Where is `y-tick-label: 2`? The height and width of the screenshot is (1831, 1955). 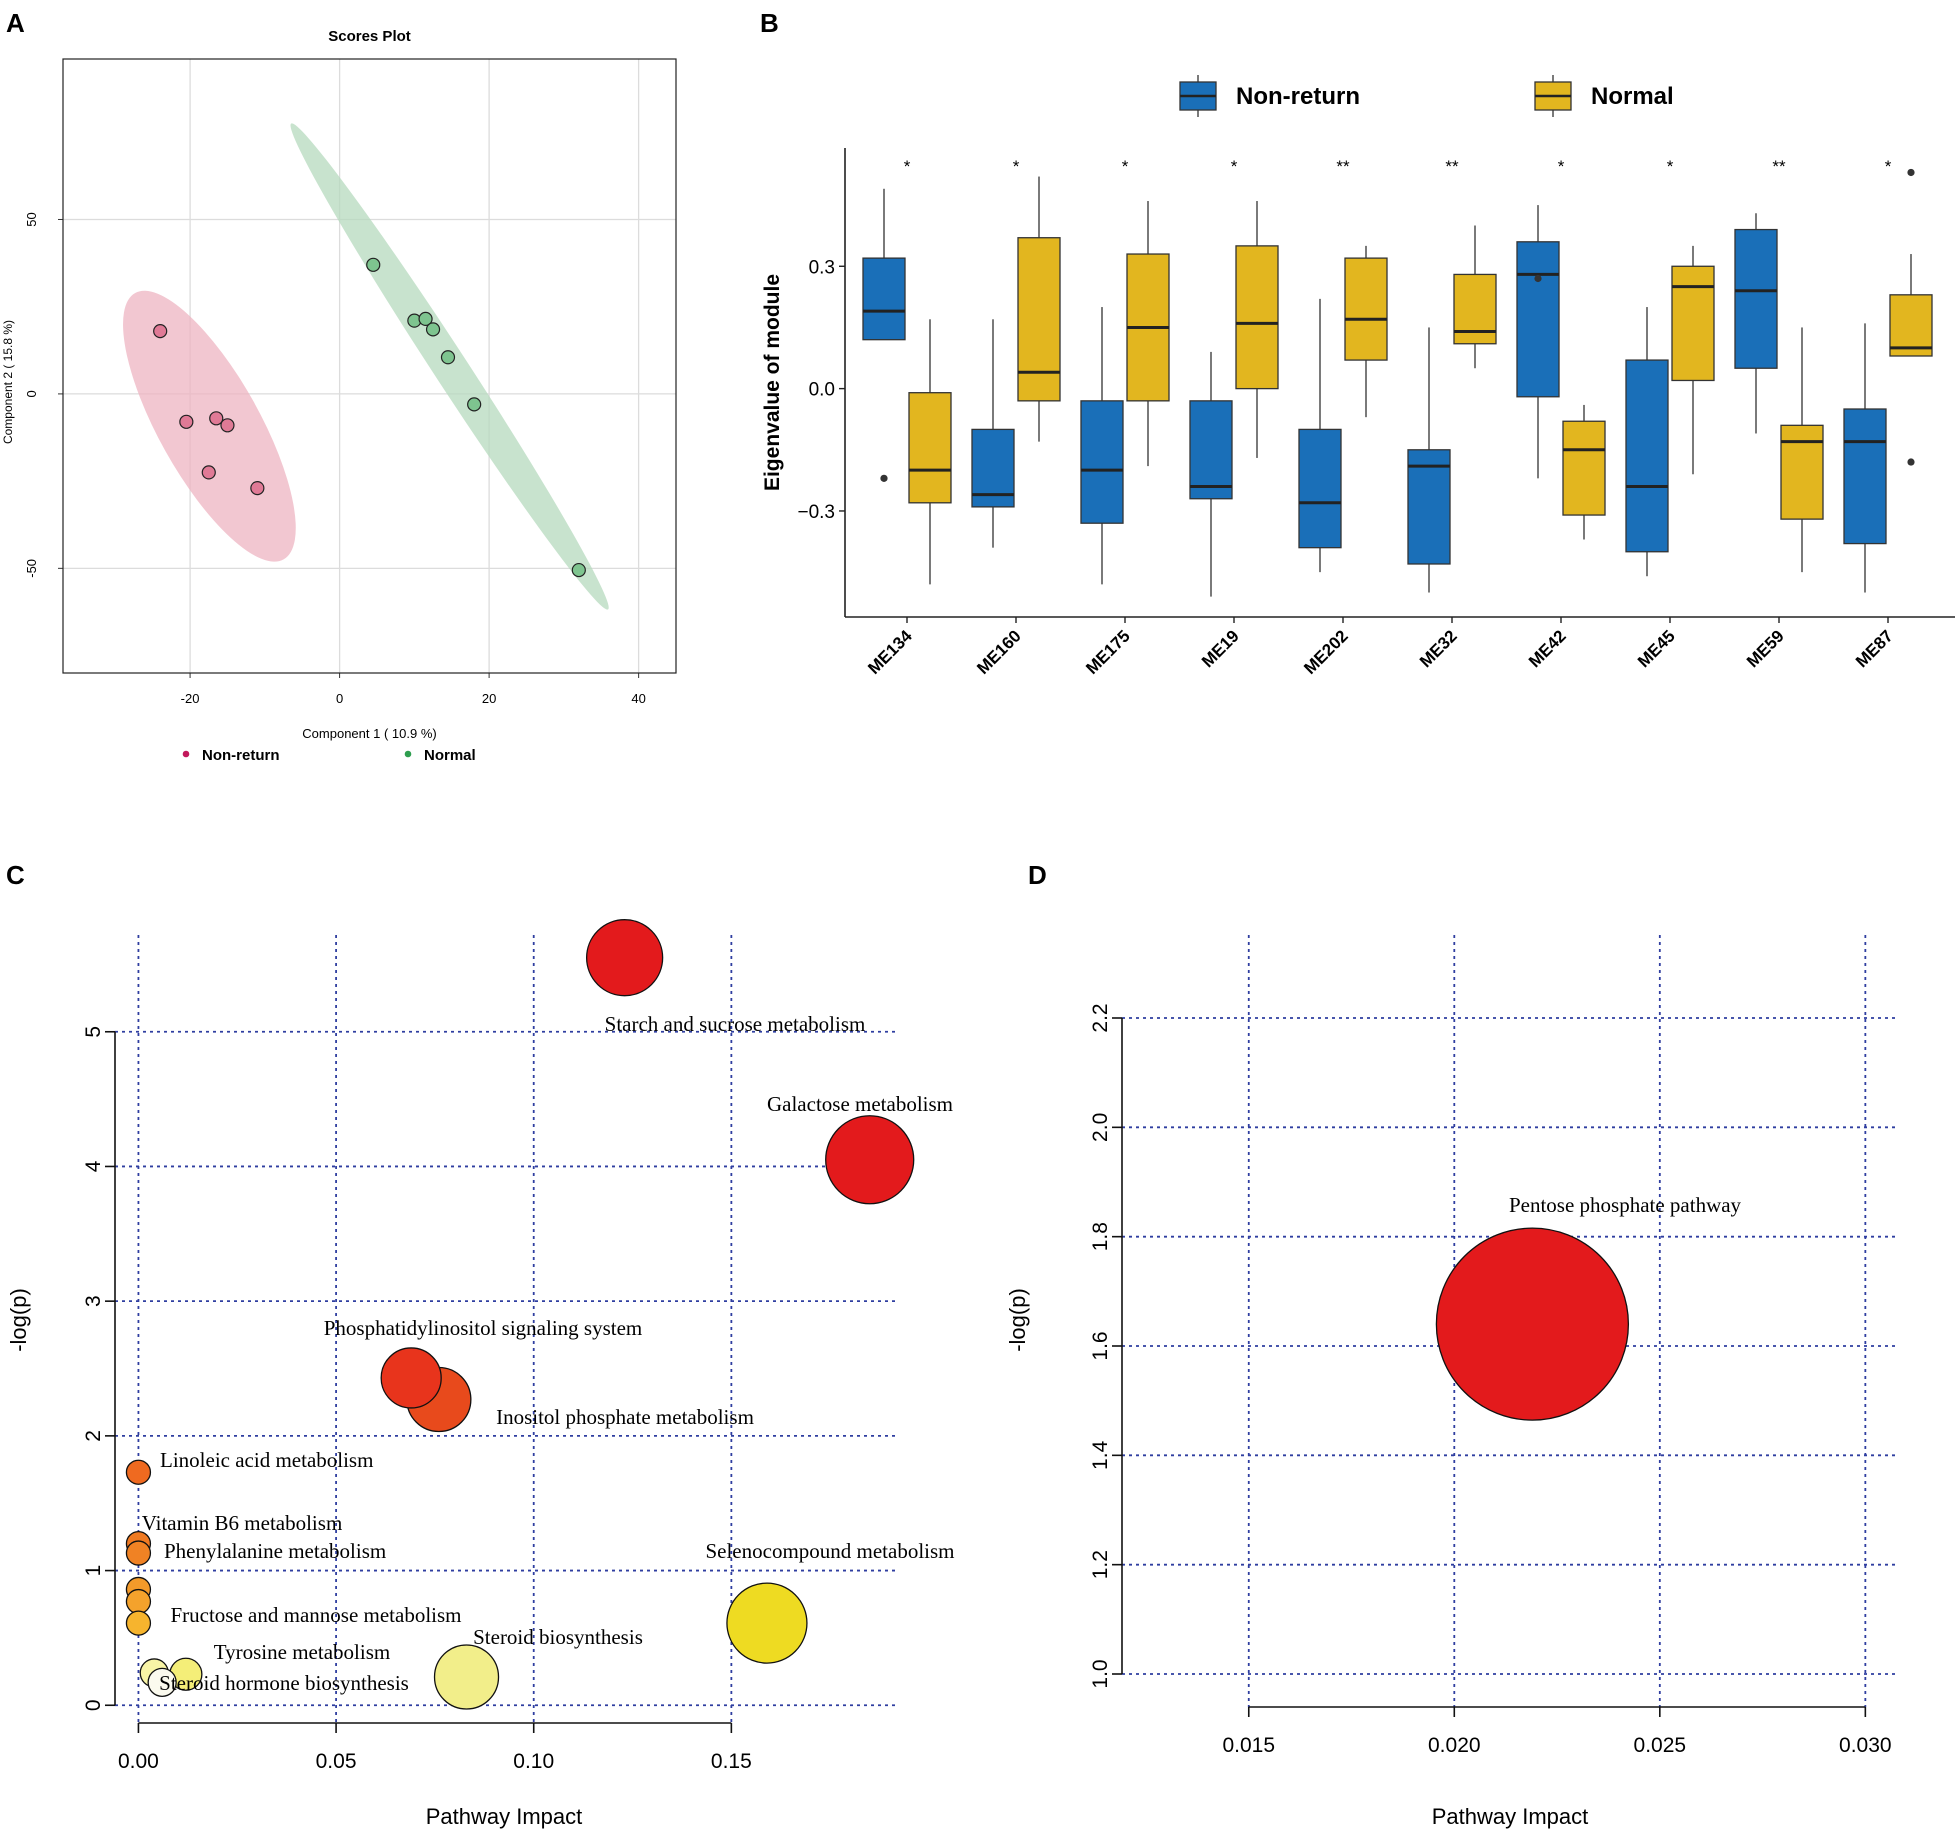 y-tick-label: 2 is located at coordinates (93, 1436).